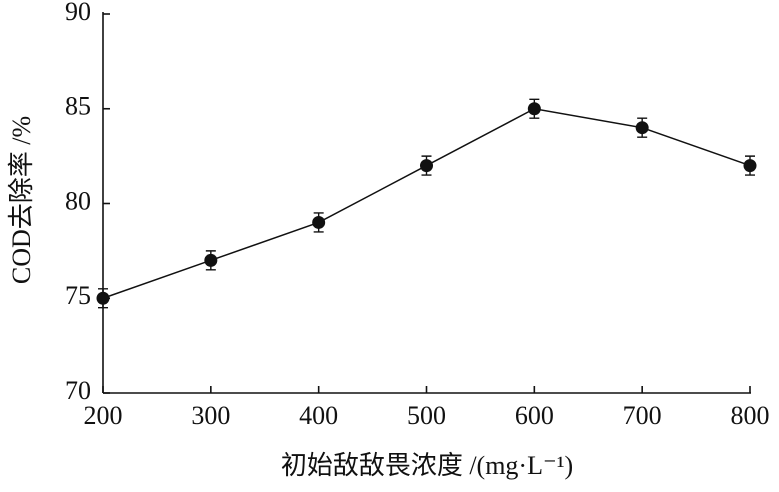  What do you see at coordinates (78, 390) in the screenshot?
I see `y-tick-label: 70` at bounding box center [78, 390].